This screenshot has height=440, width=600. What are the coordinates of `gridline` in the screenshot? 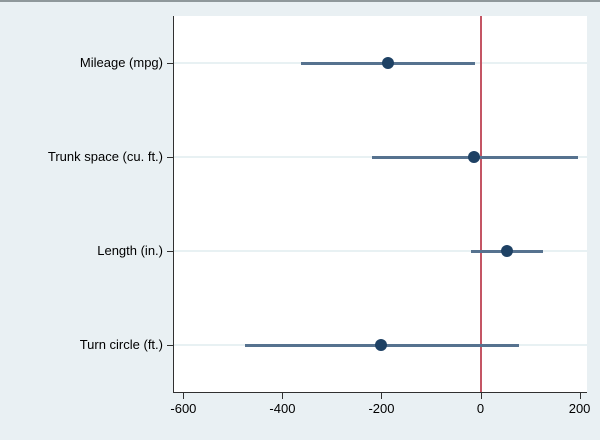 It's located at (380, 251).